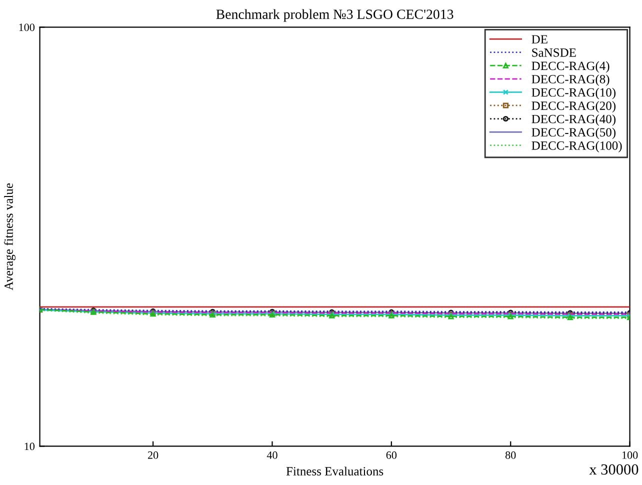 The height and width of the screenshot is (485, 642). Describe the element at coordinates (571, 67) in the screenshot. I see `legend-label: DECC-RAG(4)` at that location.